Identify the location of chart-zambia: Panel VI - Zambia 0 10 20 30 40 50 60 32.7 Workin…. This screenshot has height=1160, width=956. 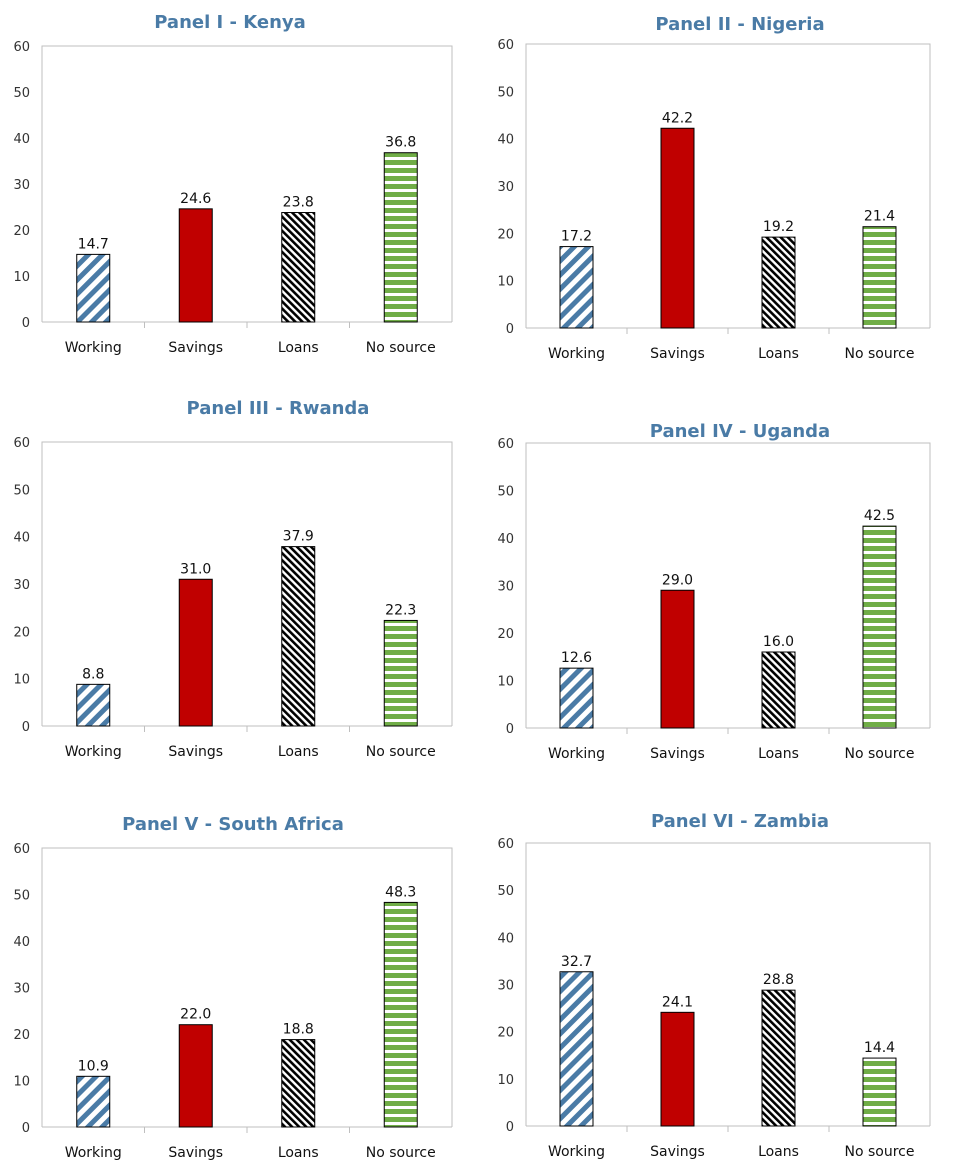
(714, 985).